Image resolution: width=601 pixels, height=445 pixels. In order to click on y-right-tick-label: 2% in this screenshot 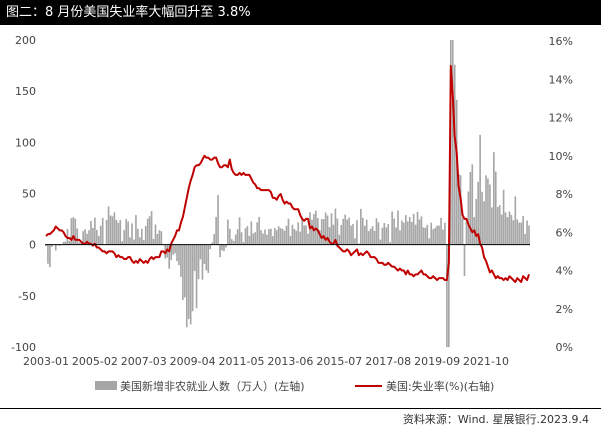, I will do `click(564, 309)`.